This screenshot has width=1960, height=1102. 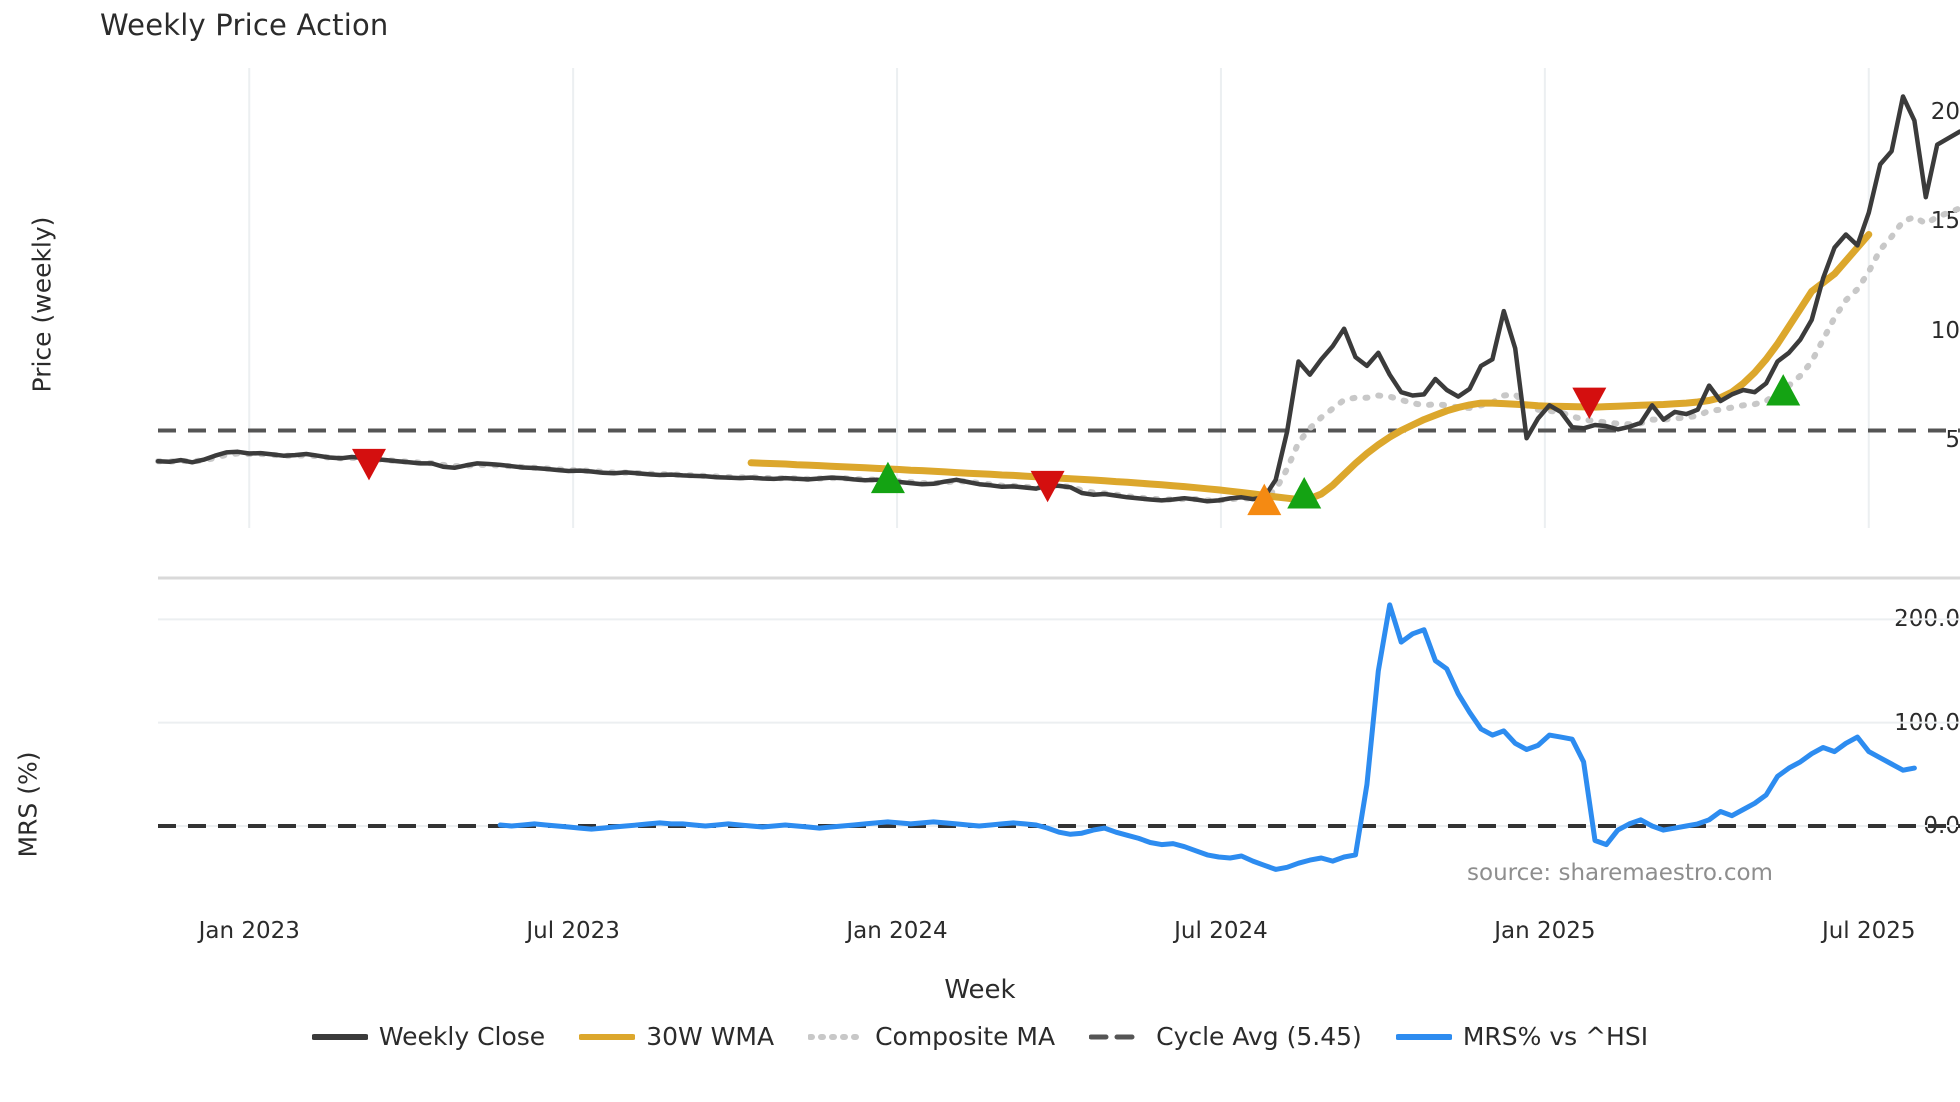 I want to click on x-tick-1: Jul 2023, so click(x=573, y=931).